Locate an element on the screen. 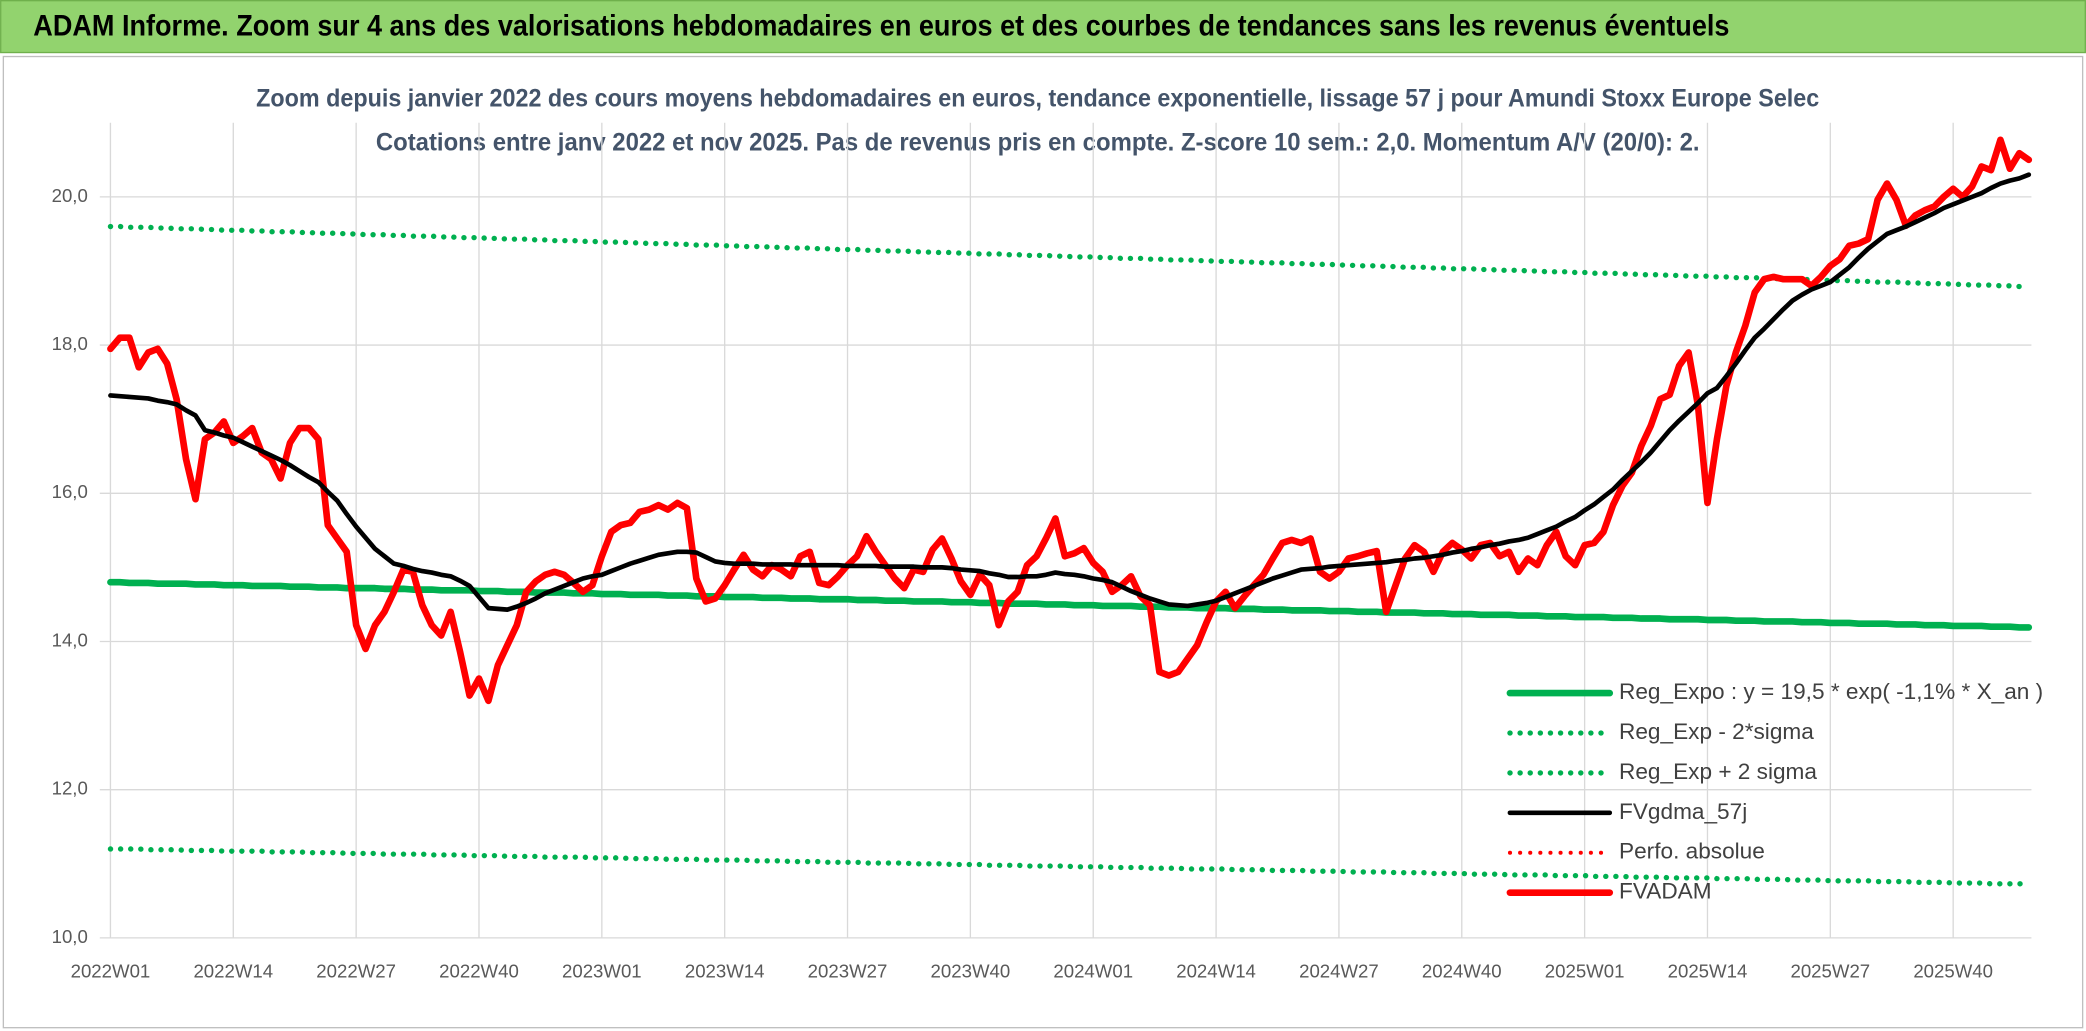 The width and height of the screenshot is (2086, 1031). x-tick-label: 2024W14 is located at coordinates (1216, 970).